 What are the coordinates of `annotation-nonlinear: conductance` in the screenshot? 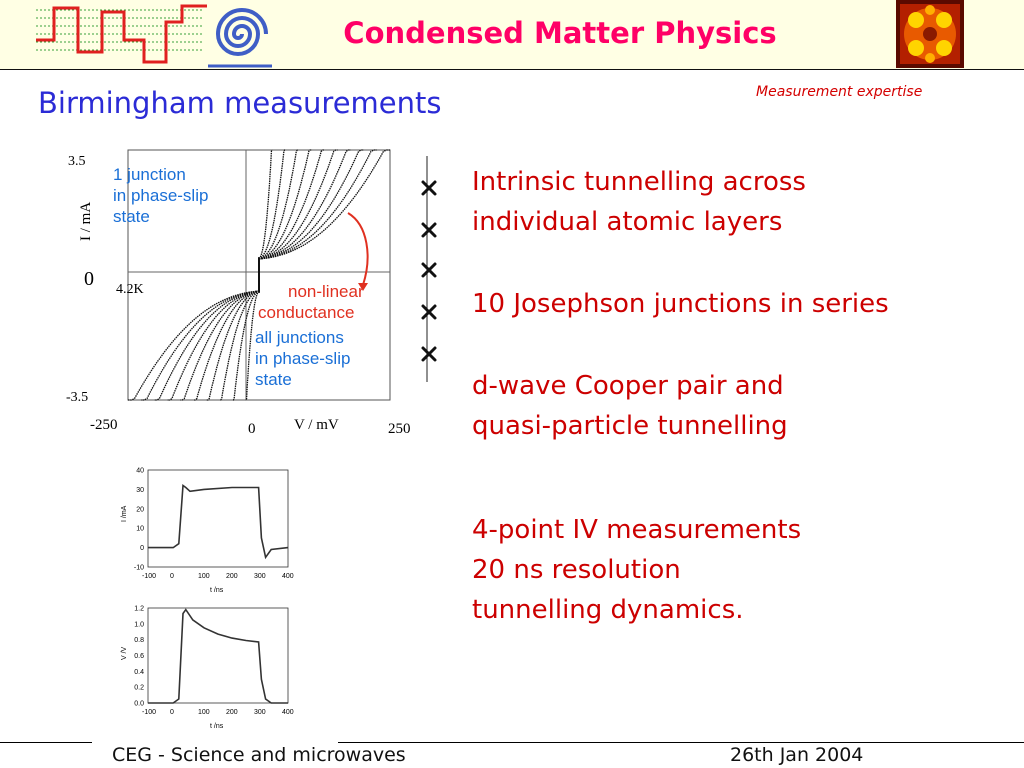 It's located at (306, 312).